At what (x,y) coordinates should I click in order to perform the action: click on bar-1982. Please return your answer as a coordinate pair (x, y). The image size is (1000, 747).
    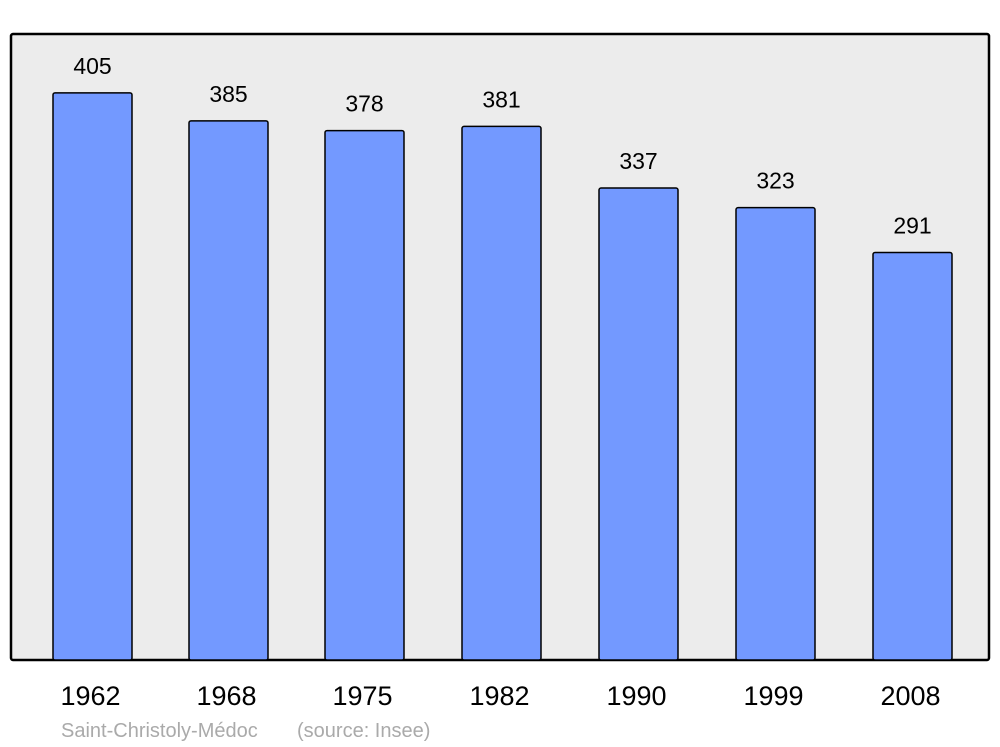
    Looking at the image, I should click on (501, 393).